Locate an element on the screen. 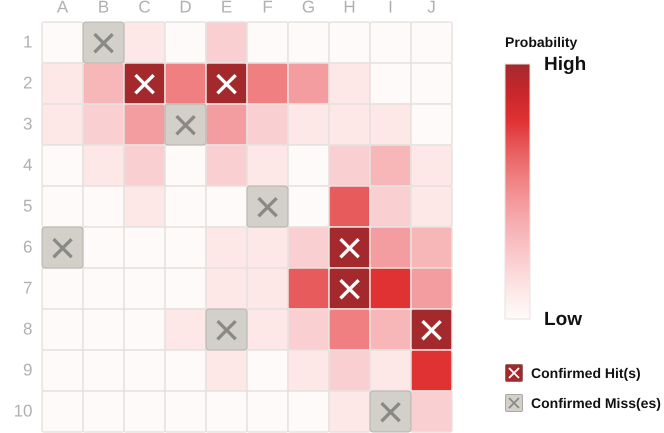 This screenshot has height=433, width=664. y-tick-label: 1 is located at coordinates (27, 42).